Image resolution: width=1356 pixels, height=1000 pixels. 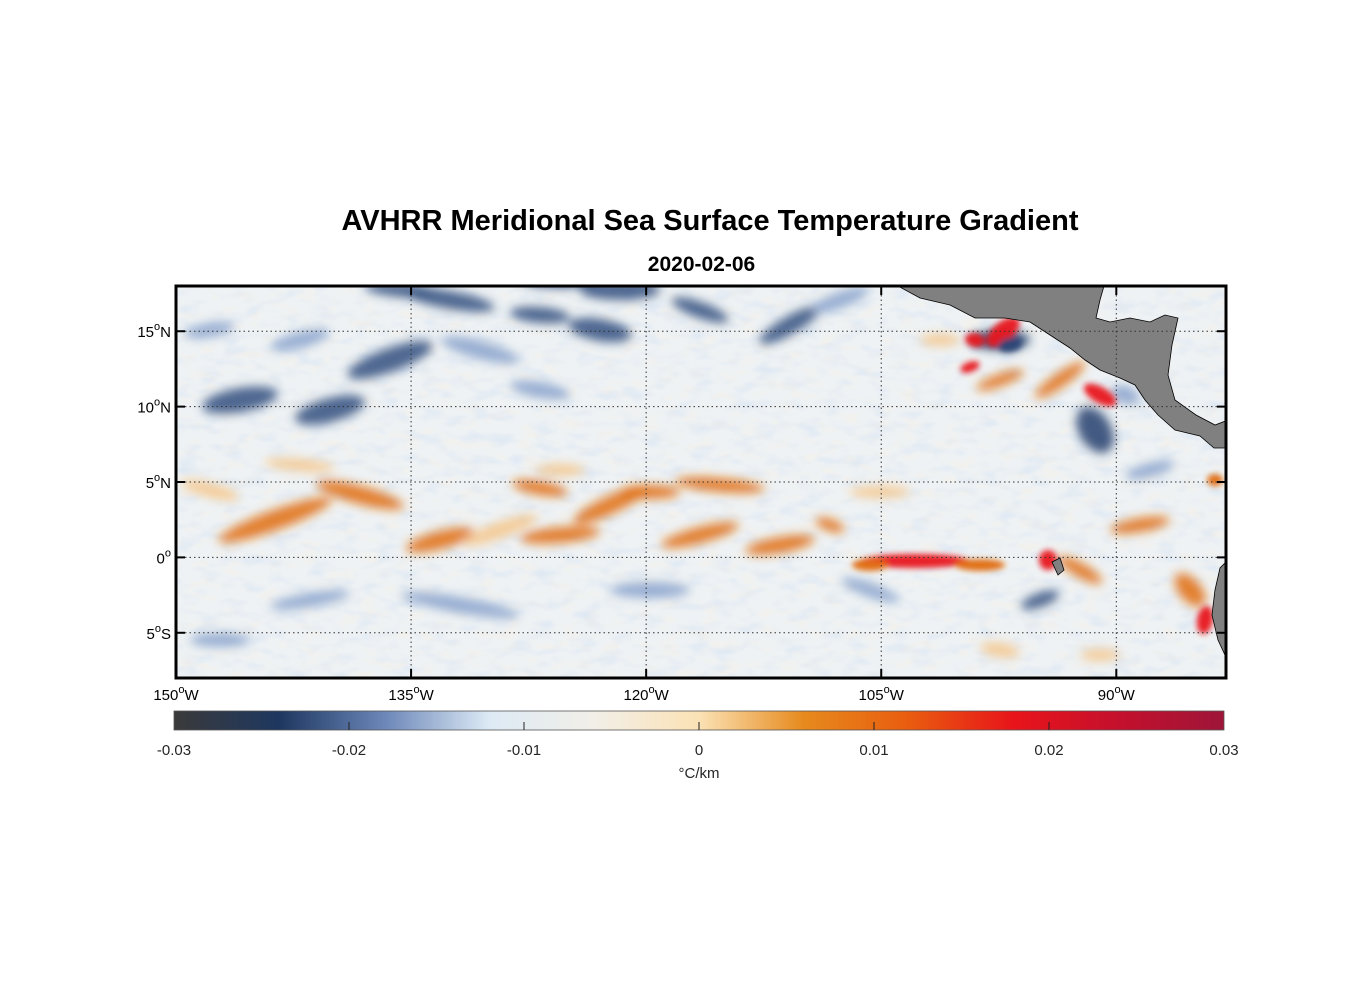 I want to click on colorbar-tick-label: -0.01, so click(x=524, y=750).